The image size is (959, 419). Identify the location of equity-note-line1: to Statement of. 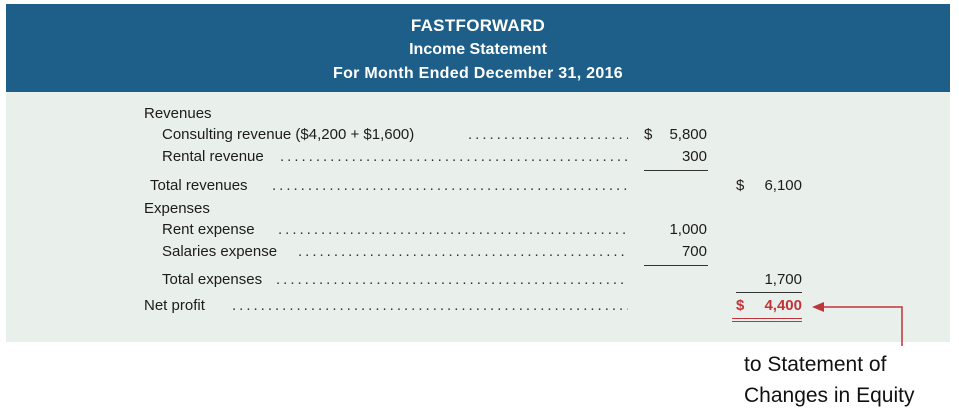
(815, 364).